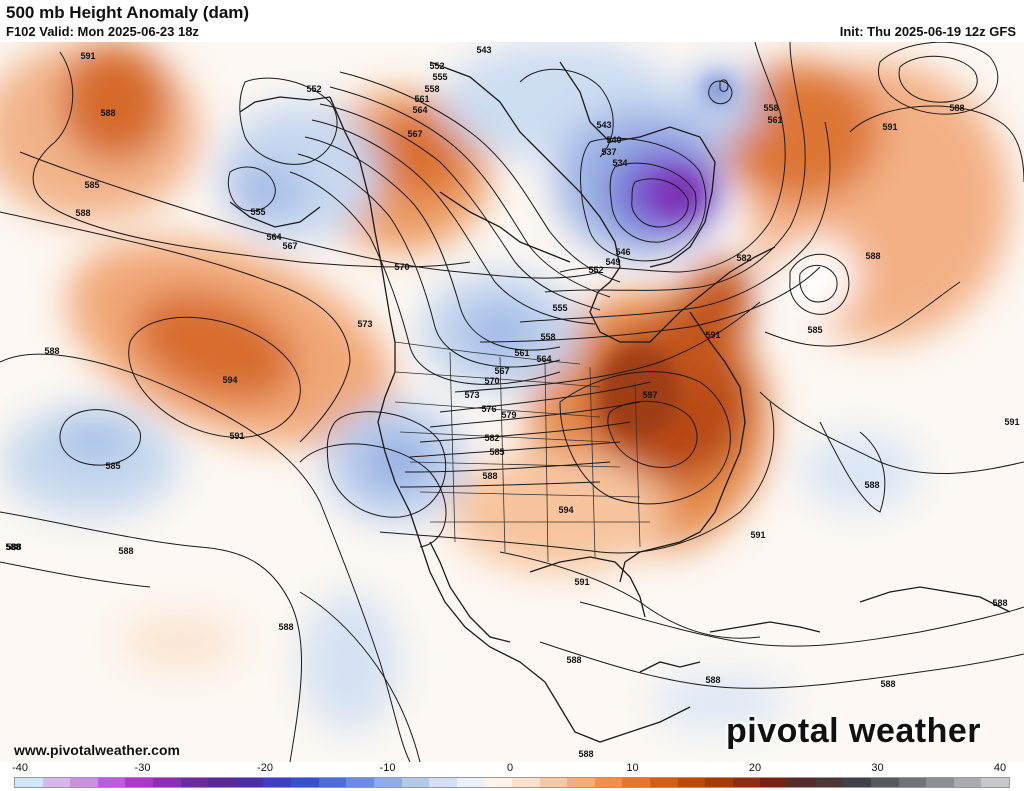  What do you see at coordinates (649, 395) in the screenshot?
I see `contour-label: 597` at bounding box center [649, 395].